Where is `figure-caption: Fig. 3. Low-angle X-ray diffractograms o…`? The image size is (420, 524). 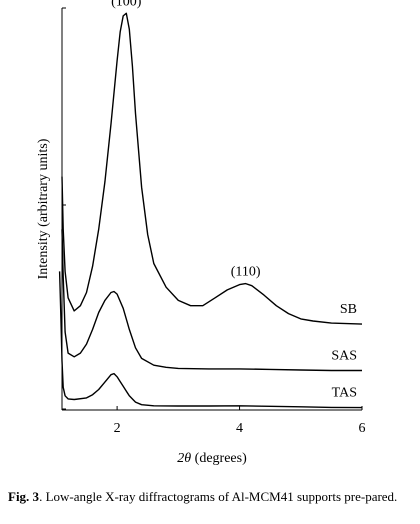
figure-caption: Fig. 3. Low-angle X-ray diffractograms o… is located at coordinates (210, 497).